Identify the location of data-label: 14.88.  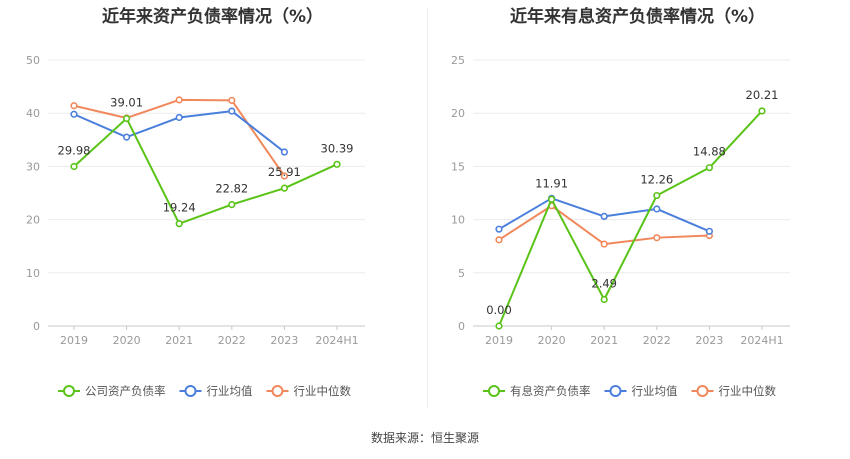
(709, 152).